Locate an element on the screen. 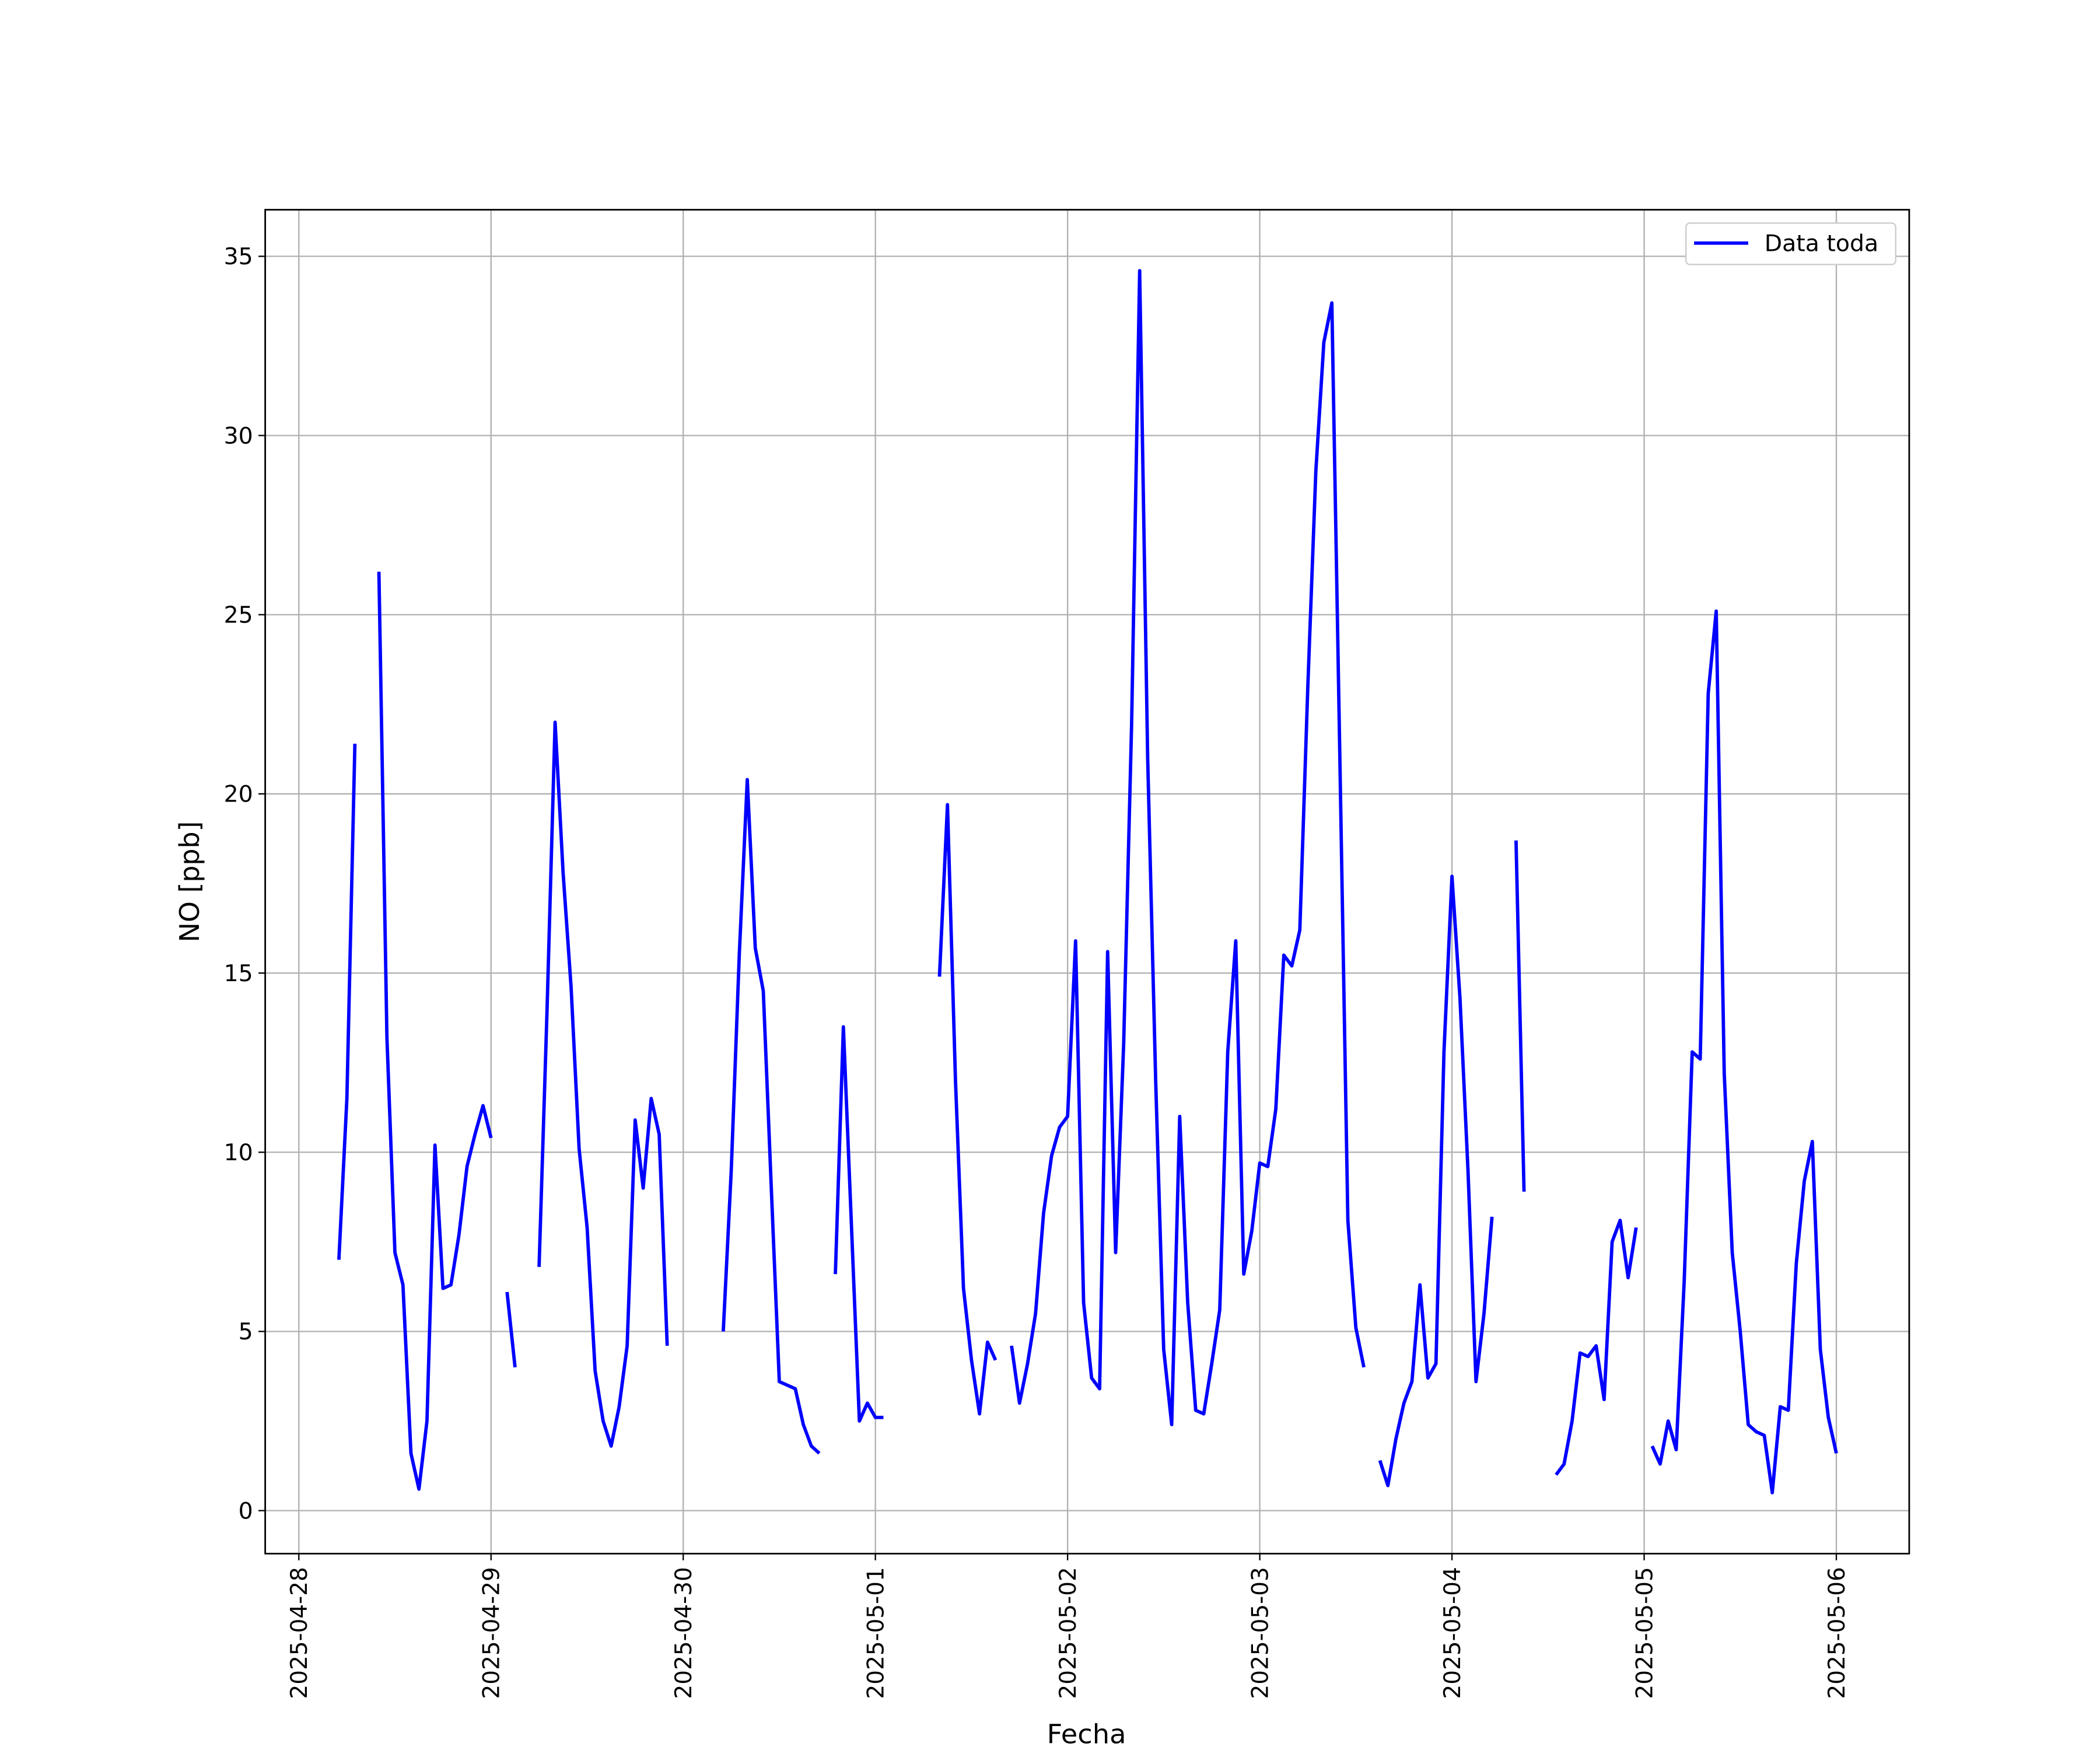 The height and width of the screenshot is (1750, 2100). x-tick-label: 2025-05-04 is located at coordinates (1453, 1633).